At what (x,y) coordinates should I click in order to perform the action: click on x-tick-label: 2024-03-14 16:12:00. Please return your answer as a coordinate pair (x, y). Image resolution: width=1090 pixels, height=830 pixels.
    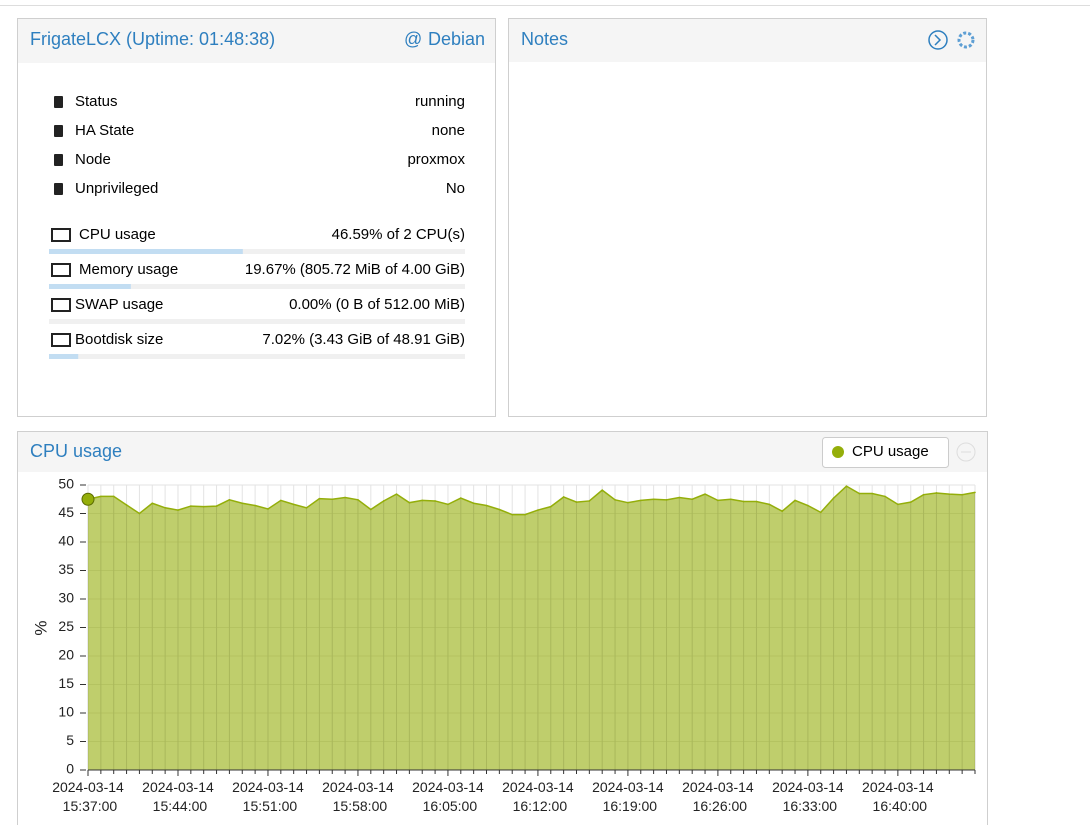
    Looking at the image, I should click on (538, 796).